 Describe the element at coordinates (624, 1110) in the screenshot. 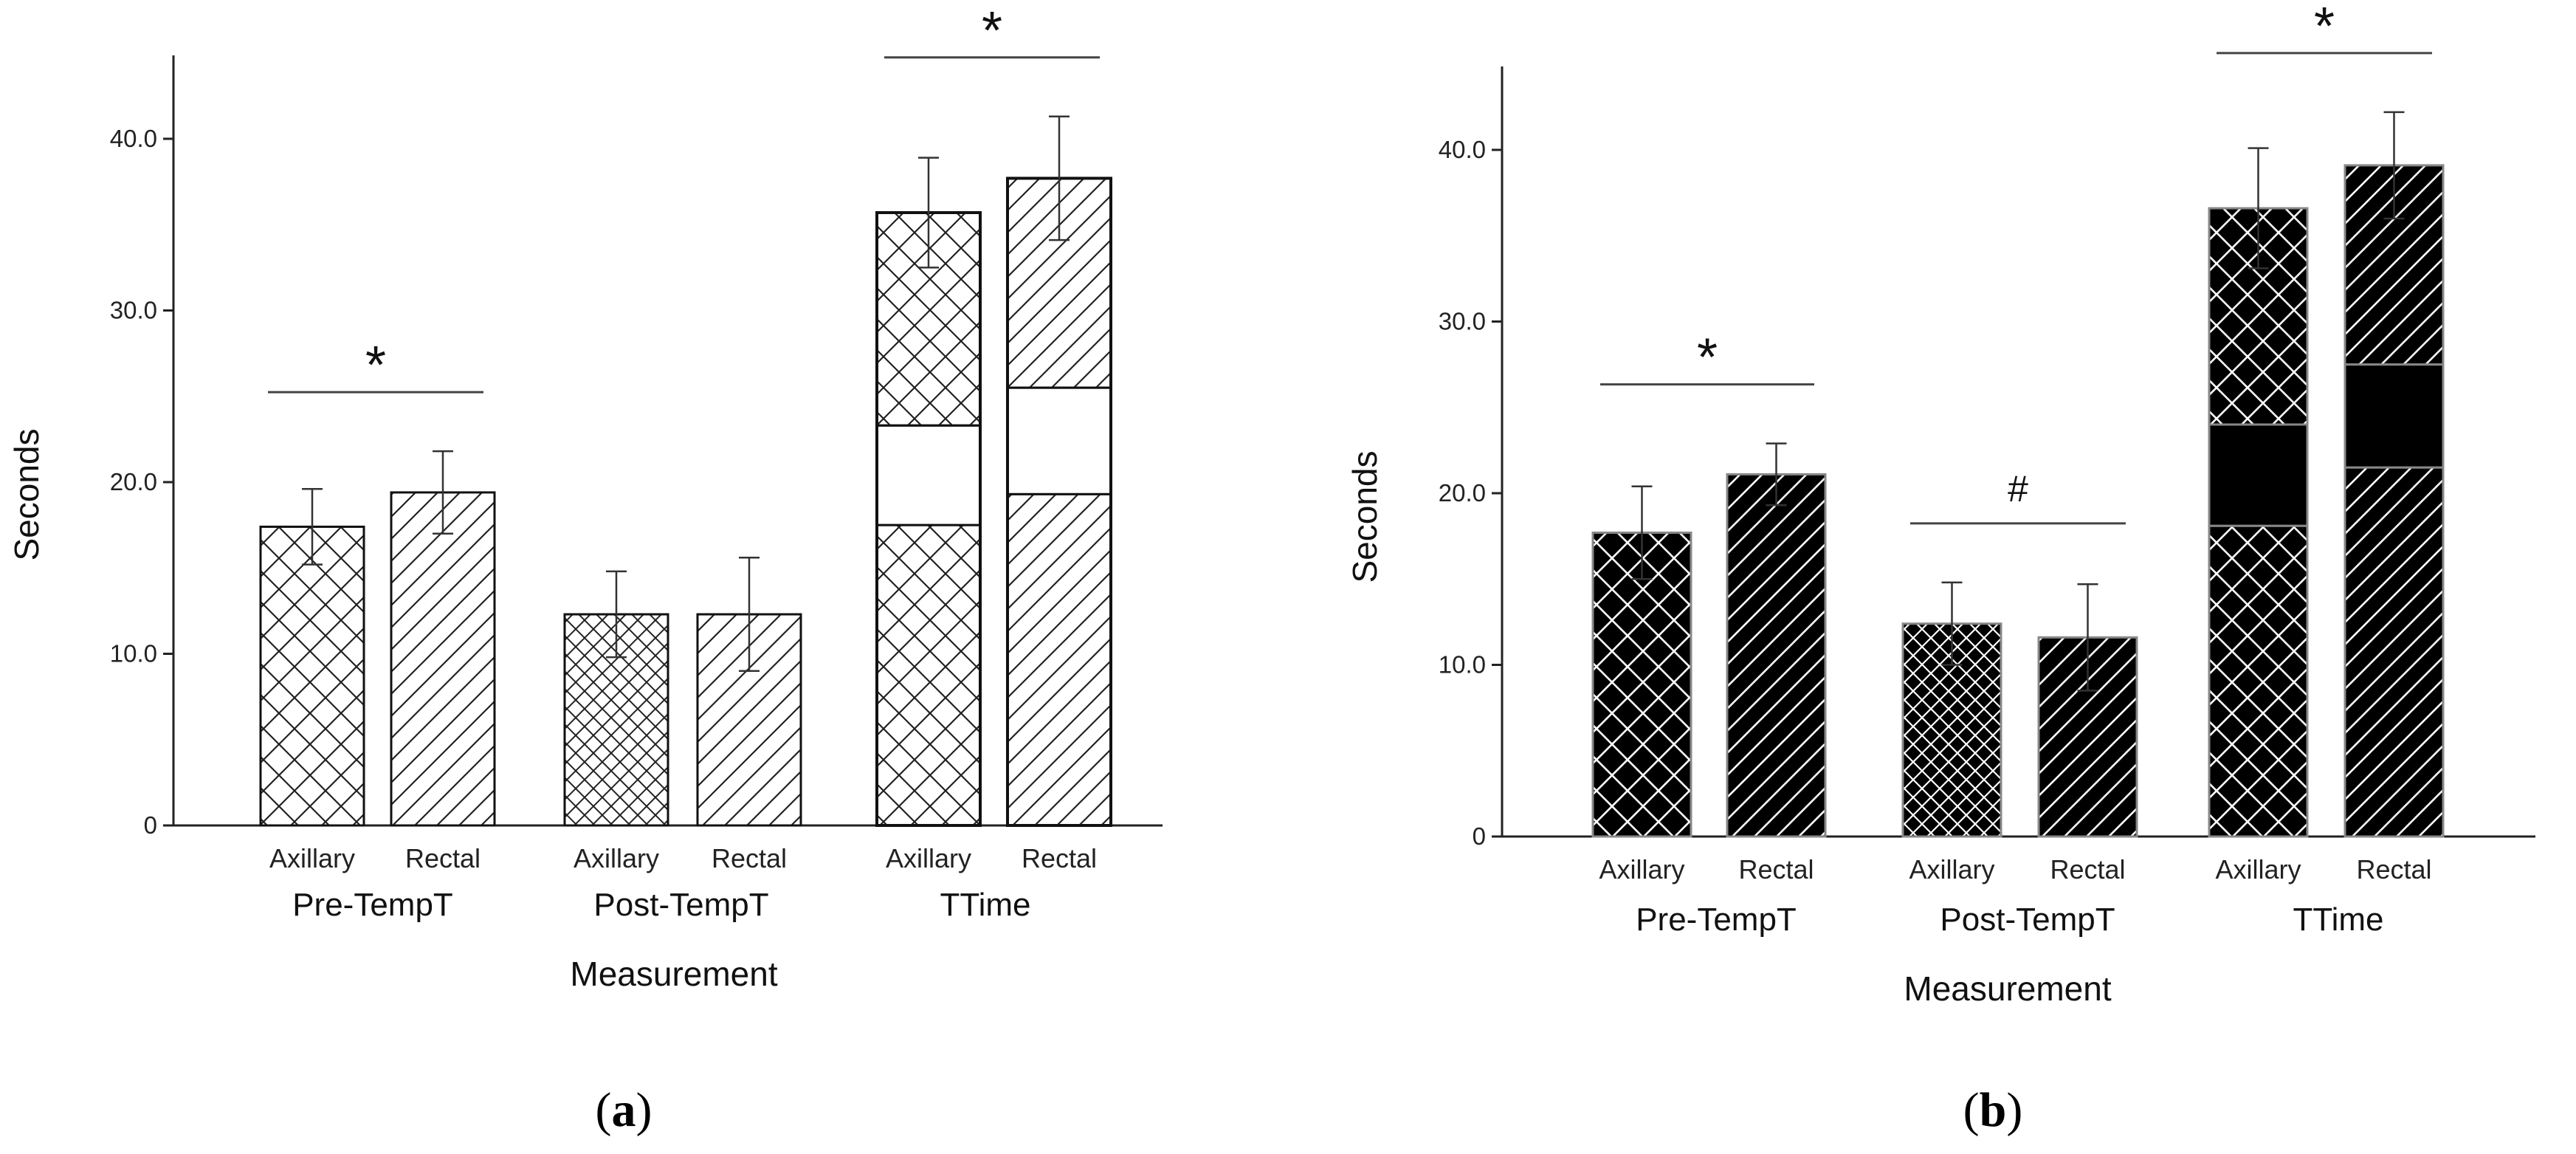

I see `panel-label-a: (a)` at that location.